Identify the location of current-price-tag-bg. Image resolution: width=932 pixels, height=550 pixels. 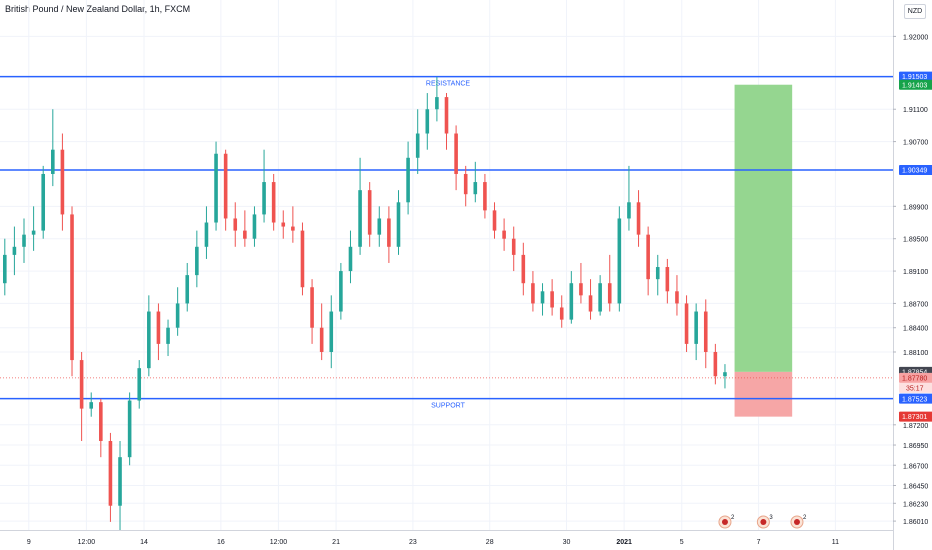
(915, 377).